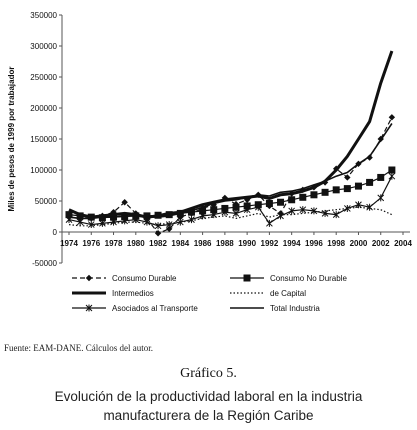 Image resolution: width=417 pixels, height=430 pixels. What do you see at coordinates (43, 139) in the screenshot?
I see `y-tick-label: 150000` at bounding box center [43, 139].